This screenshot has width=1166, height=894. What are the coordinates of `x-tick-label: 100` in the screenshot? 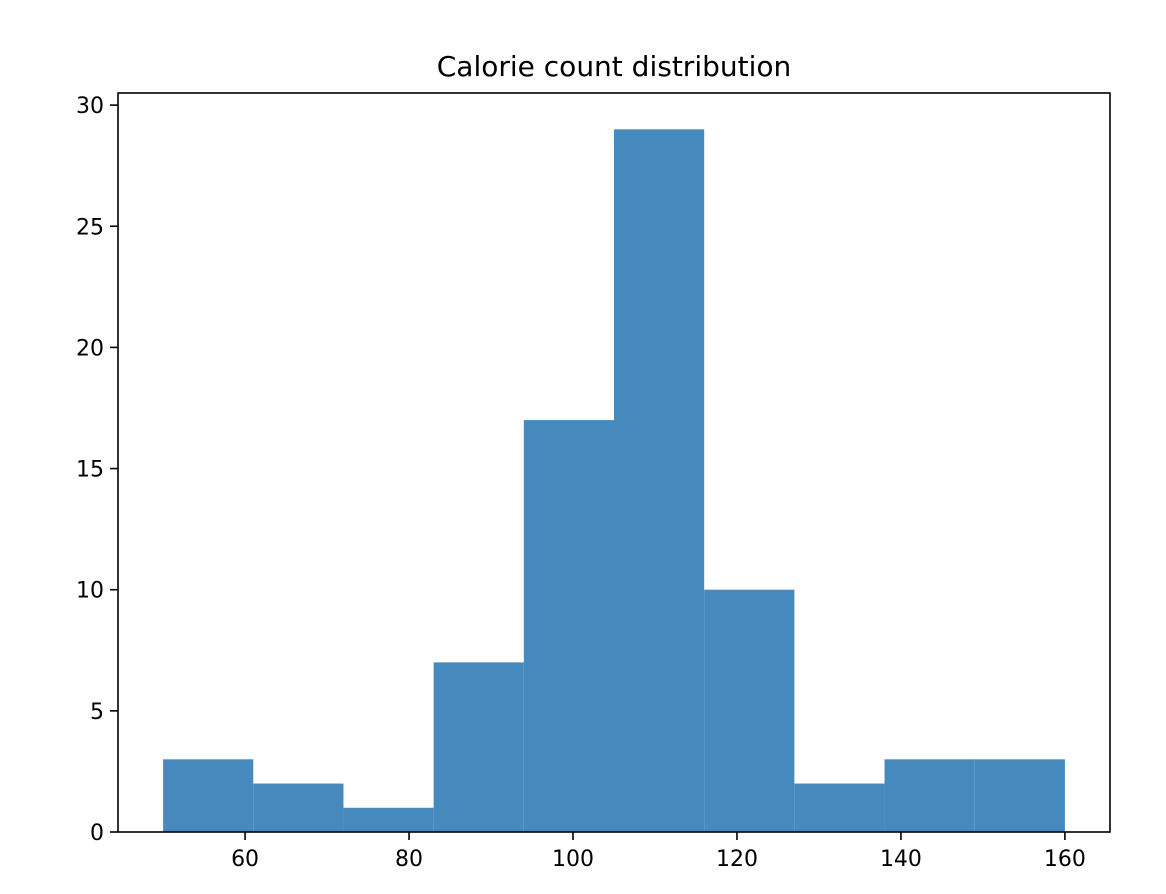 It's located at (573, 859).